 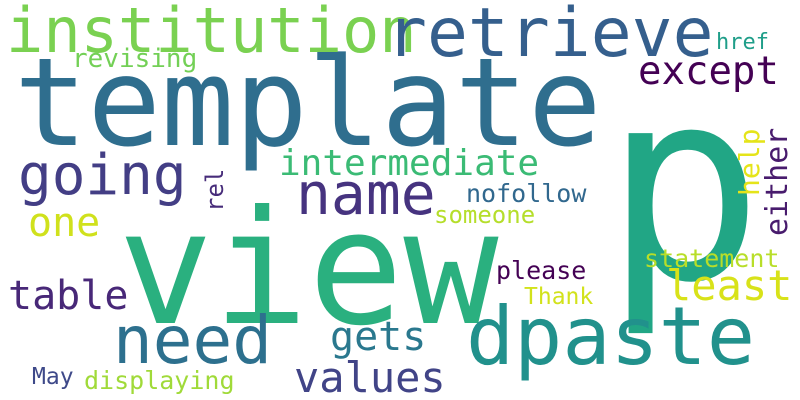 What do you see at coordinates (541, 270) in the screenshot?
I see `word-please: please` at bounding box center [541, 270].